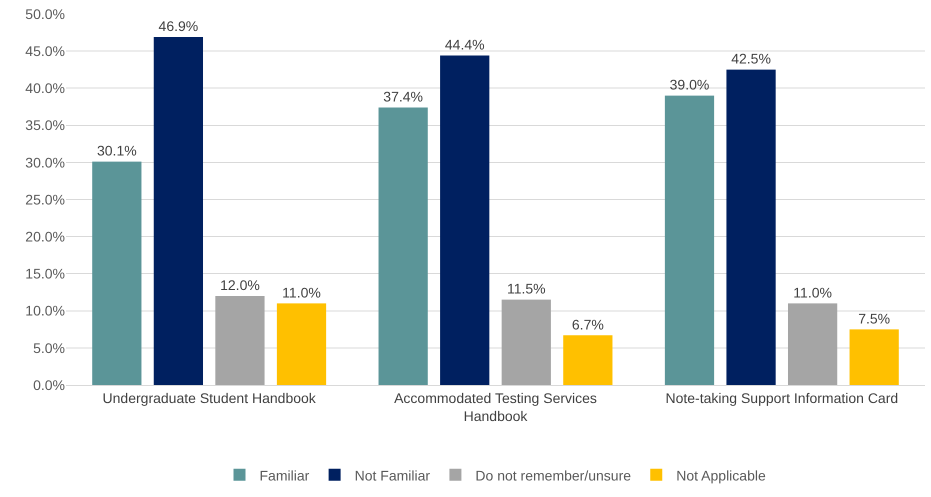  What do you see at coordinates (45, 162) in the screenshot?
I see `y-tick-label: 30.0%` at bounding box center [45, 162].